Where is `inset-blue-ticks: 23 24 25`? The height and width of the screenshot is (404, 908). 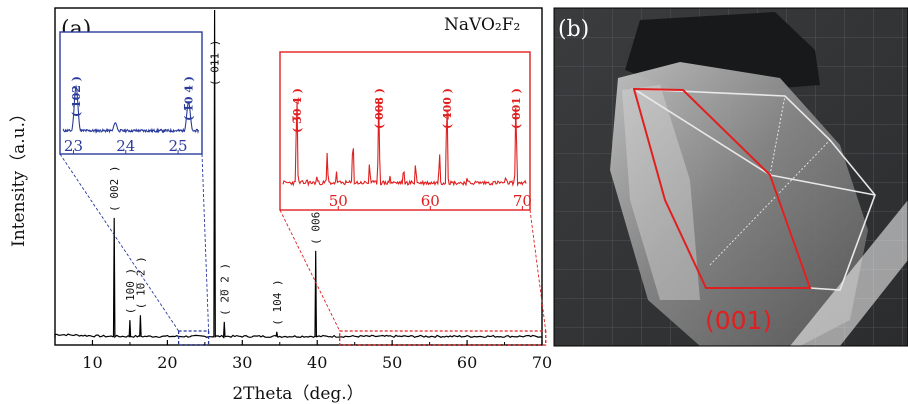
inset-blue-ticks: 23 24 25 is located at coordinates (126, 146).